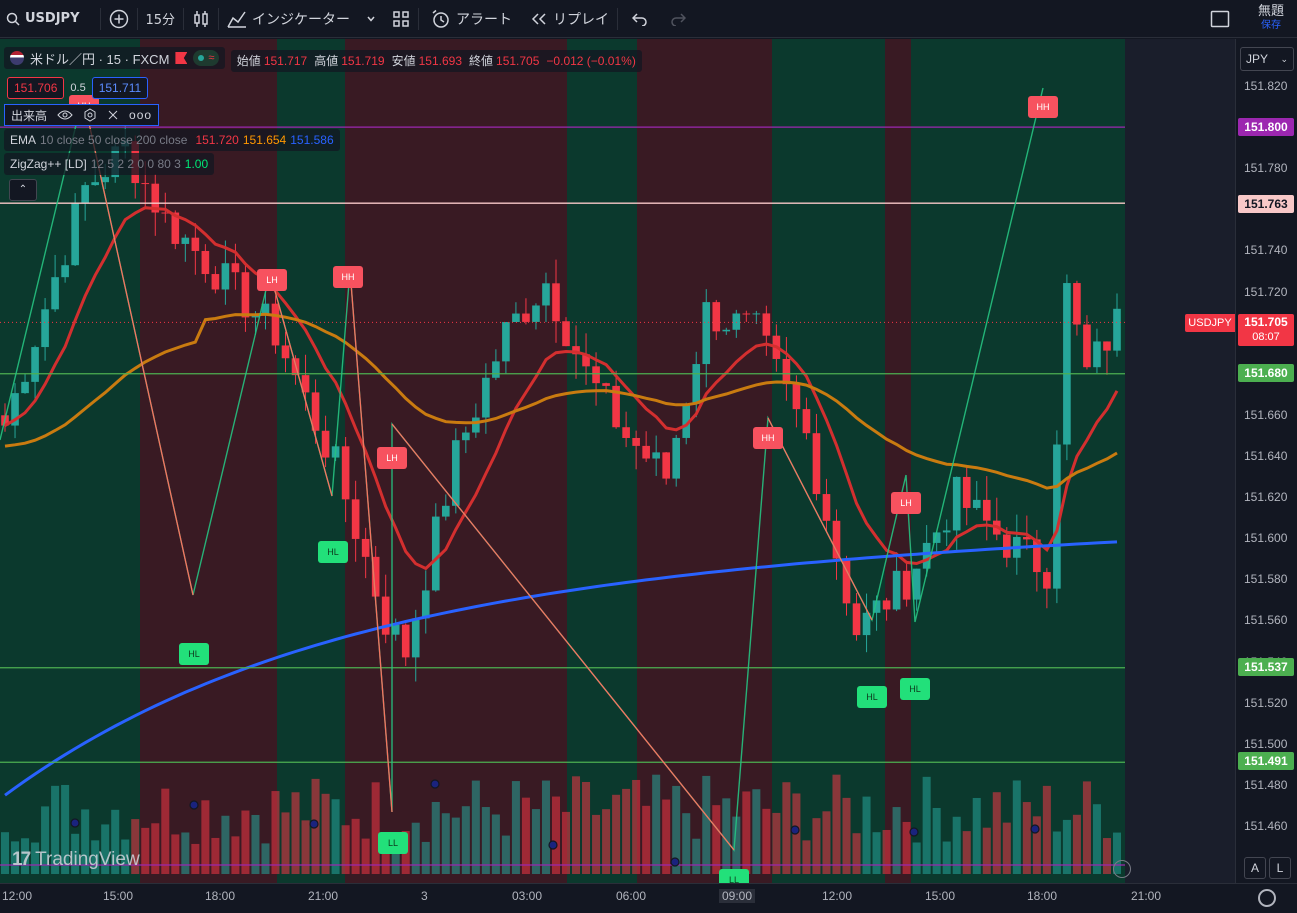 Image resolution: width=1297 pixels, height=913 pixels. I want to click on last-price-tag: 151.705 08:07, so click(1266, 330).